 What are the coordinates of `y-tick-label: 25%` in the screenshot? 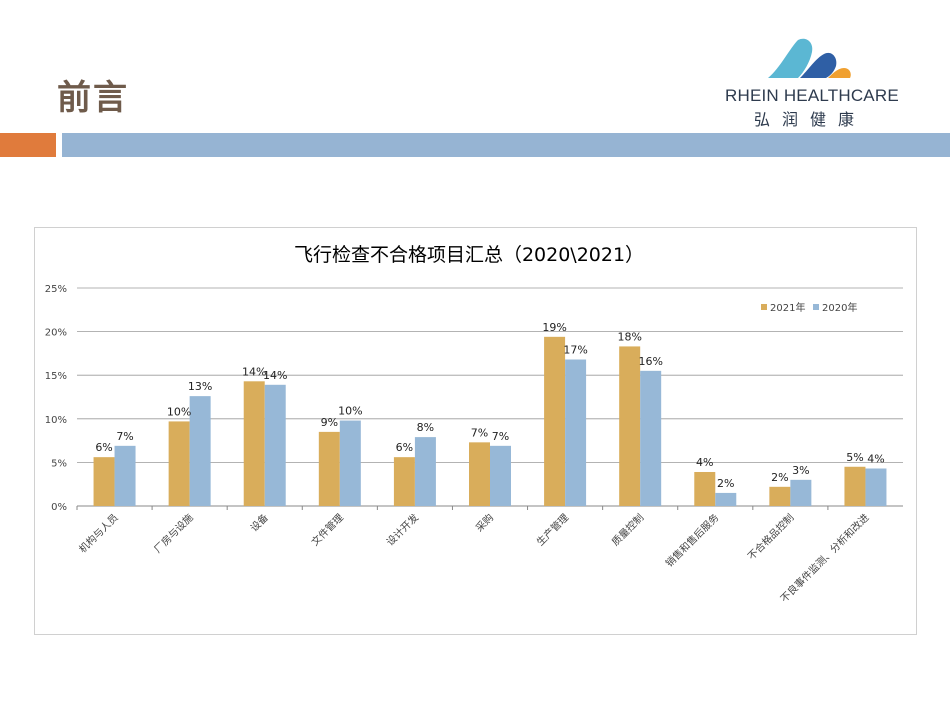 It's located at (56, 289).